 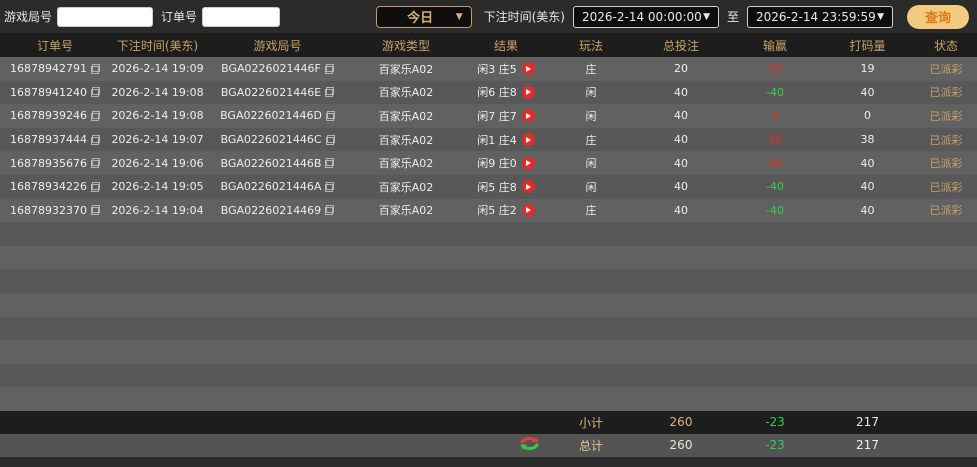 I want to click on subtotal-win-loss: -23, so click(x=775, y=422).